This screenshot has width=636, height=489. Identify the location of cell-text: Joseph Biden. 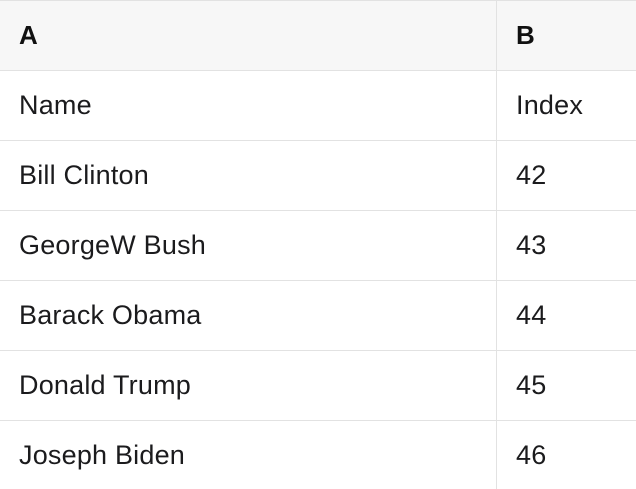
(102, 455).